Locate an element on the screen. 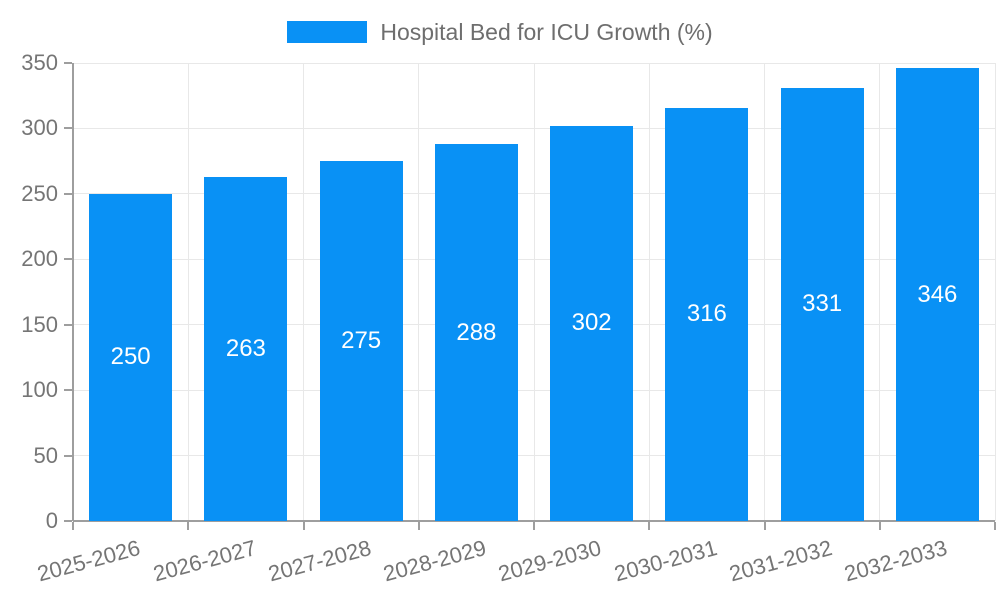 This screenshot has width=1000, height=600. bar-value-label: 316 is located at coordinates (706, 314).